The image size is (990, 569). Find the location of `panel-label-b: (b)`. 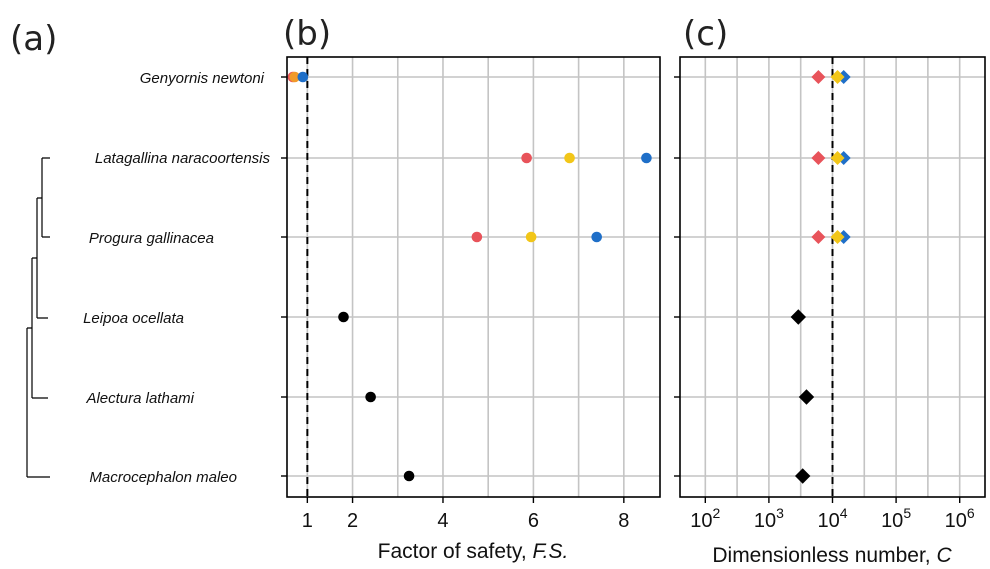

panel-label-b: (b) is located at coordinates (307, 34).